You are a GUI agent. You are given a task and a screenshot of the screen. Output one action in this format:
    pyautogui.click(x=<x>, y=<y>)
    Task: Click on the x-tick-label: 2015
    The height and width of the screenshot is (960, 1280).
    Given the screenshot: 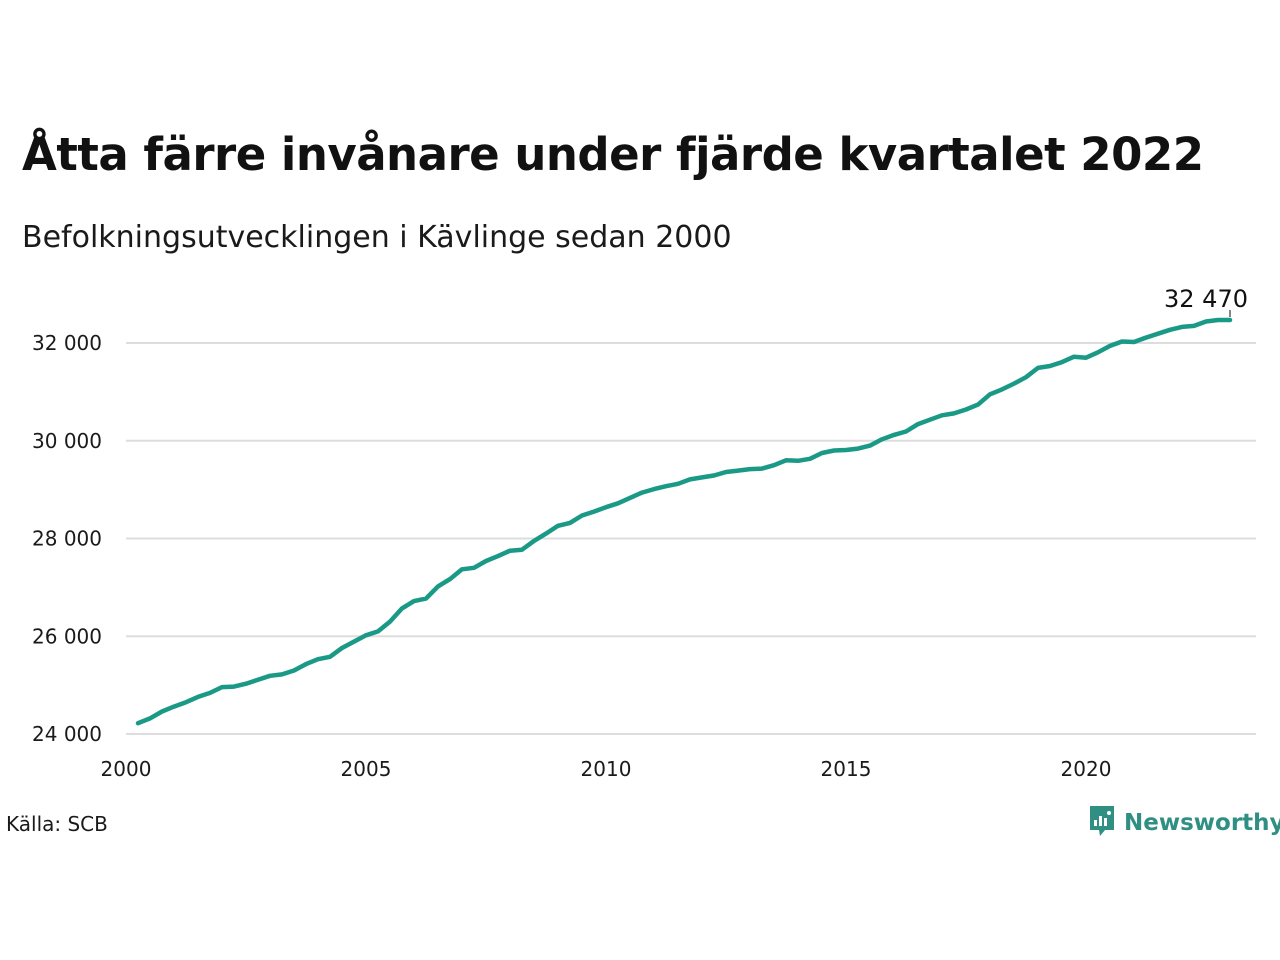 What is the action you would take?
    pyautogui.click(x=846, y=769)
    